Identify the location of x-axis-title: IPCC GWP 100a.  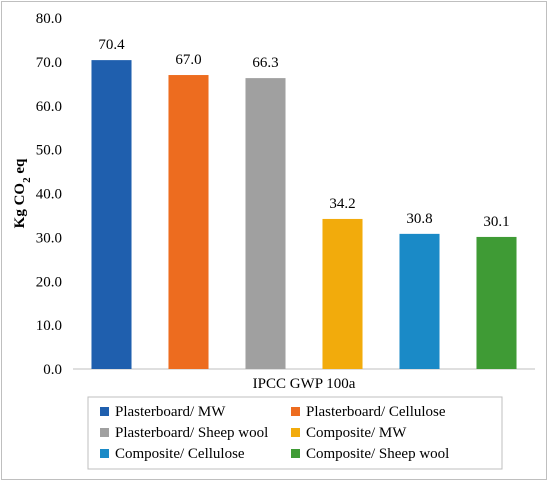
(304, 384).